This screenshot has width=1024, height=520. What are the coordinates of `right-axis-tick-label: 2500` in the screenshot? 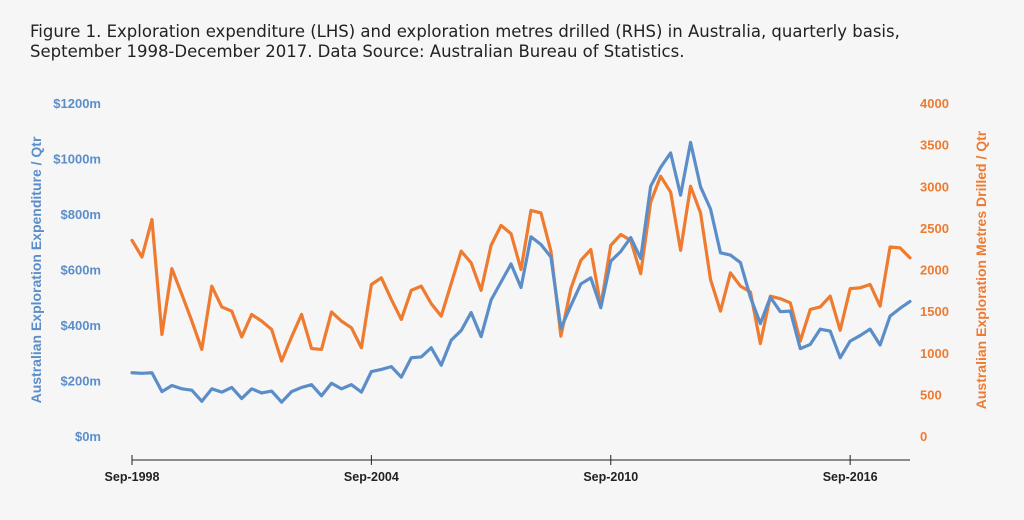 It's located at (934, 228).